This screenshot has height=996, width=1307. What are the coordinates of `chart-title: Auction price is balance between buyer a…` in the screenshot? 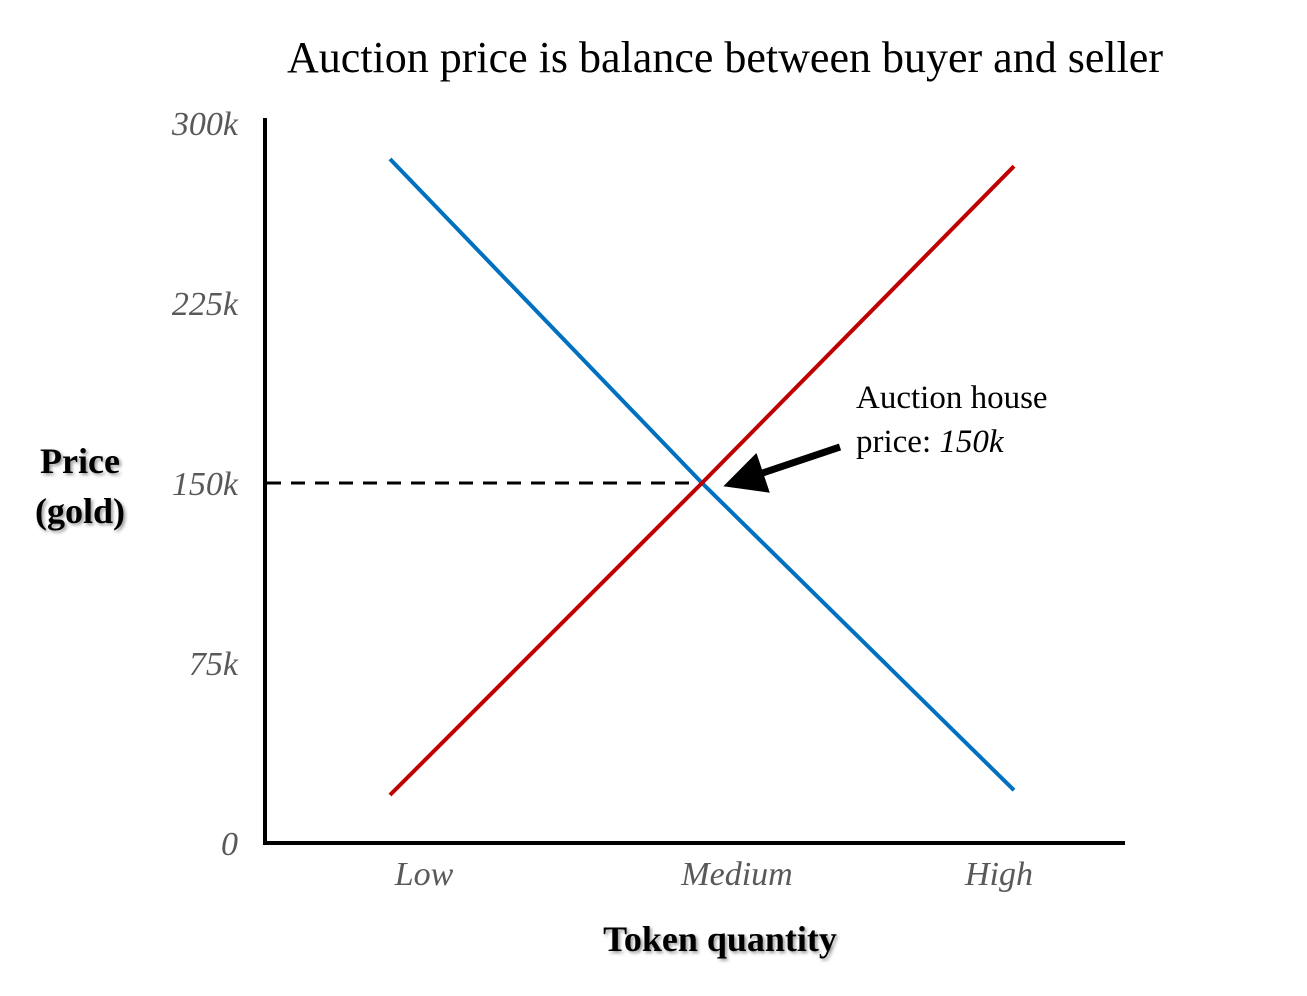 It's located at (725, 57).